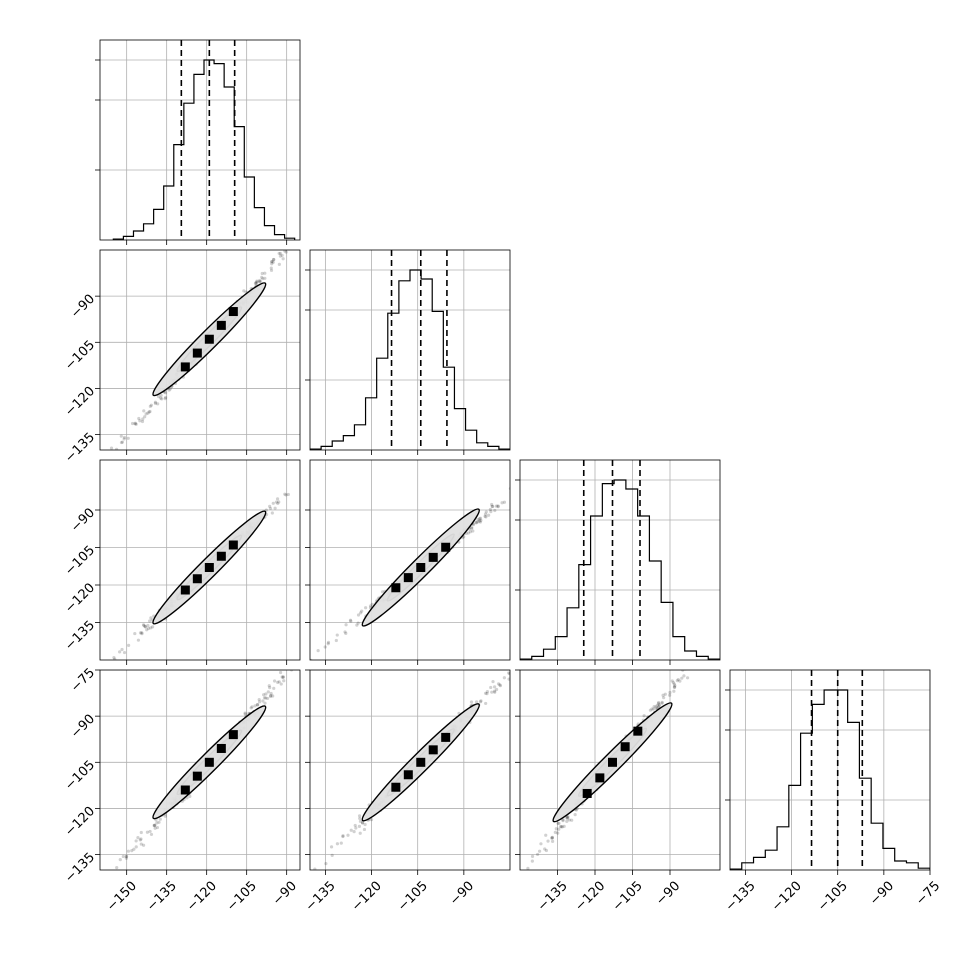 This screenshot has height=970, width=970. What do you see at coordinates (80, 448) in the screenshot?
I see `y-tick-label: −135` at bounding box center [80, 448].